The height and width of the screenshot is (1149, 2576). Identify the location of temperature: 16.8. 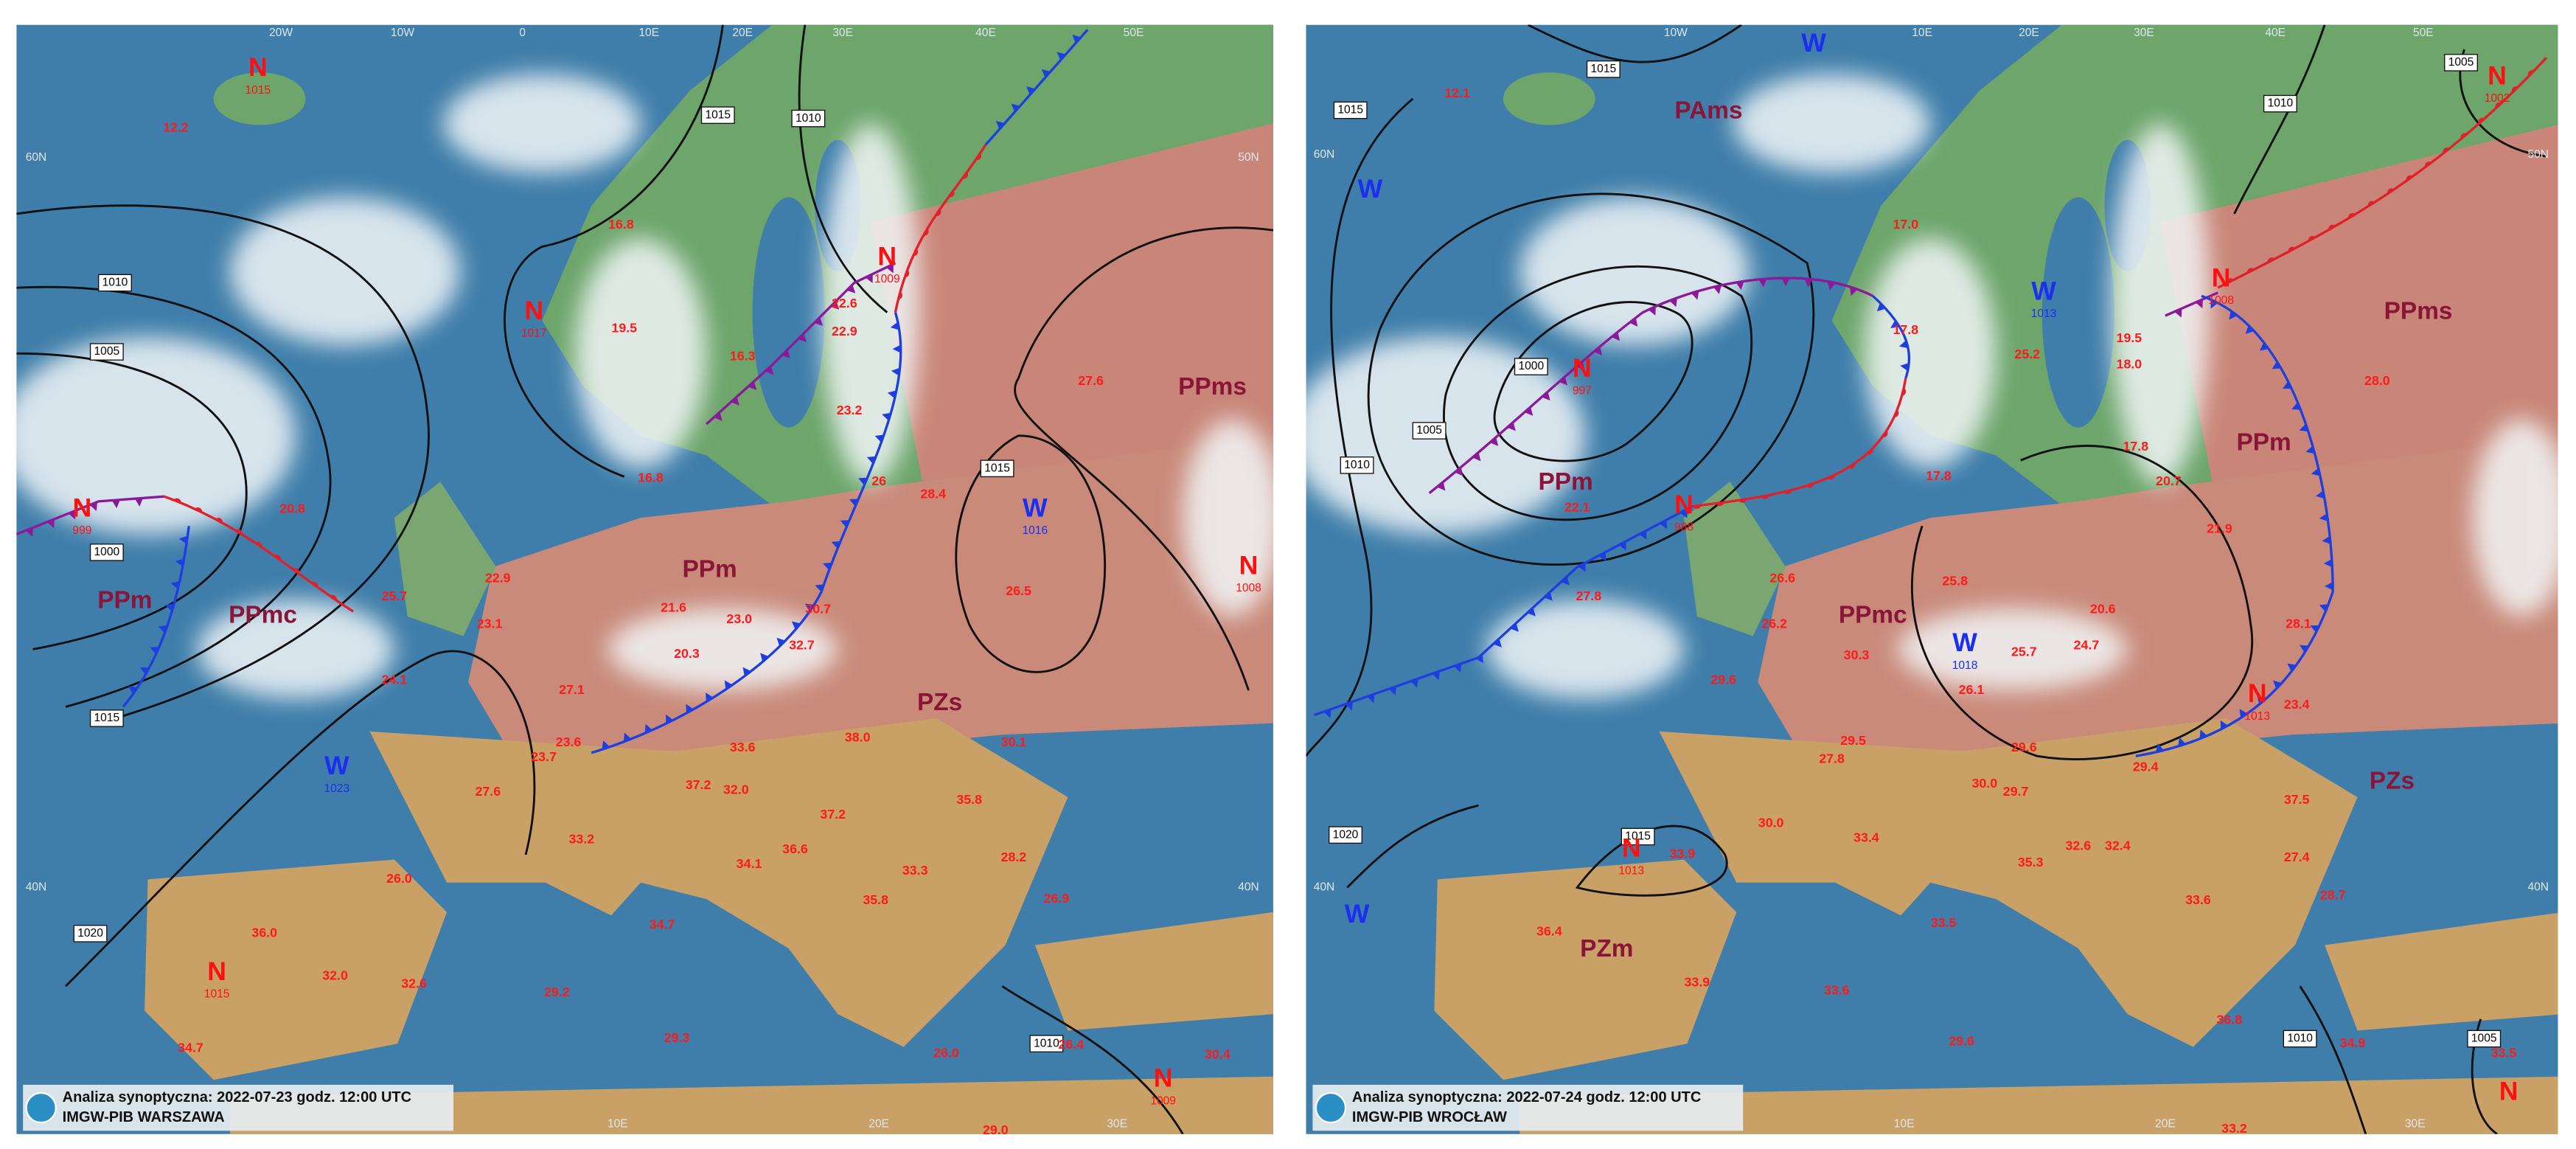
(621, 225).